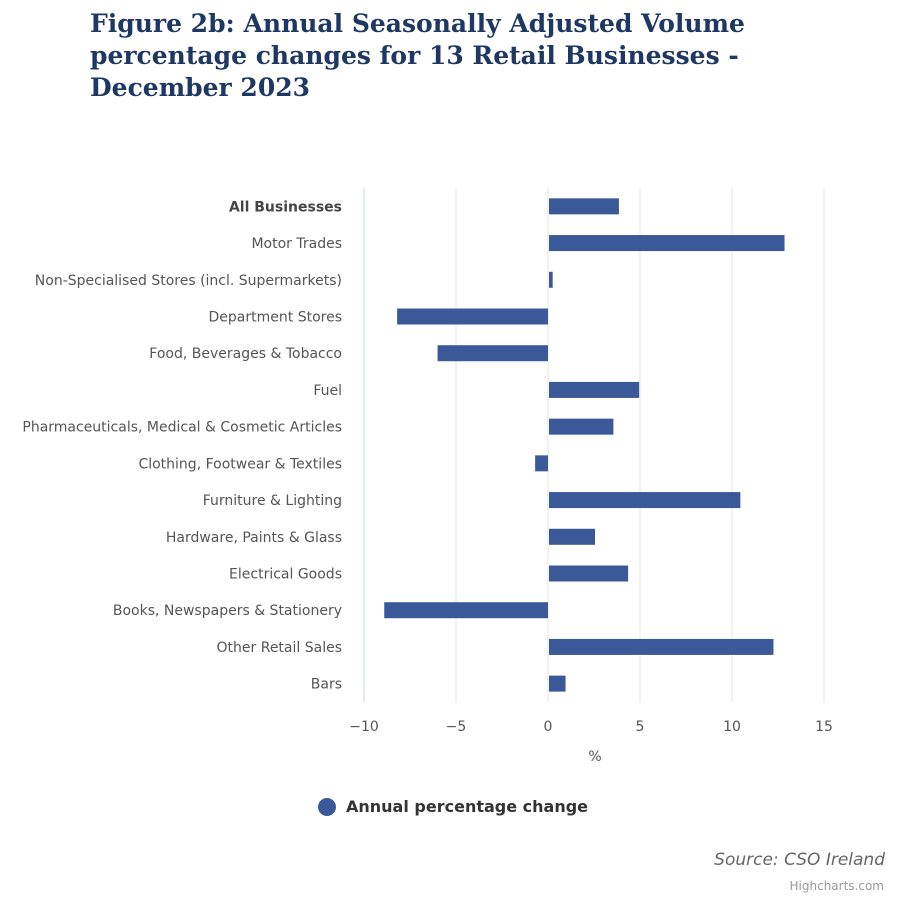  I want to click on source-note: Source: CSO Ireland, so click(799, 860).